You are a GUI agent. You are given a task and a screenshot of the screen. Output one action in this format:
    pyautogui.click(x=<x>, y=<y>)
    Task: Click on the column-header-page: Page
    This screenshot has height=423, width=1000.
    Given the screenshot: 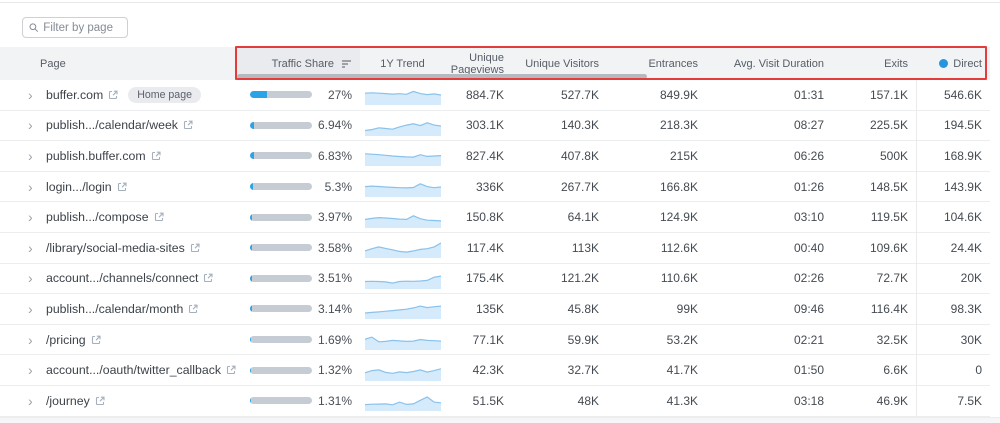 What is the action you would take?
    pyautogui.click(x=53, y=63)
    